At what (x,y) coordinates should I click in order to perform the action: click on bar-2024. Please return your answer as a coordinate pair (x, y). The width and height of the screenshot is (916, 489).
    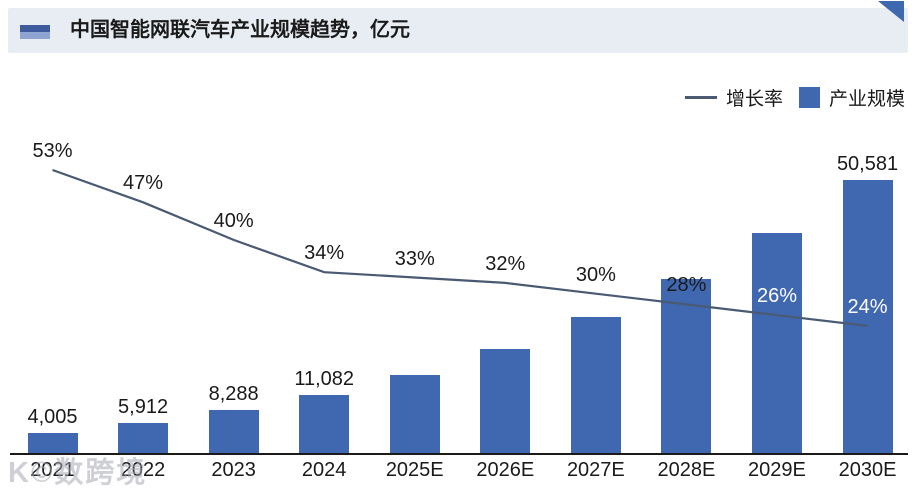
    Looking at the image, I should click on (324, 424).